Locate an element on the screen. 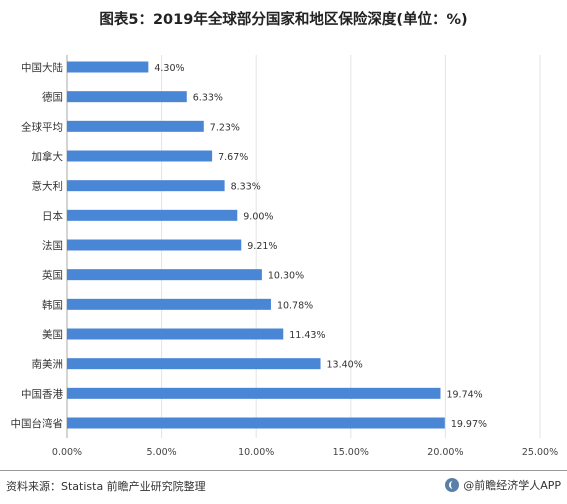 The image size is (567, 504). data-label: 8.33% is located at coordinates (246, 187).